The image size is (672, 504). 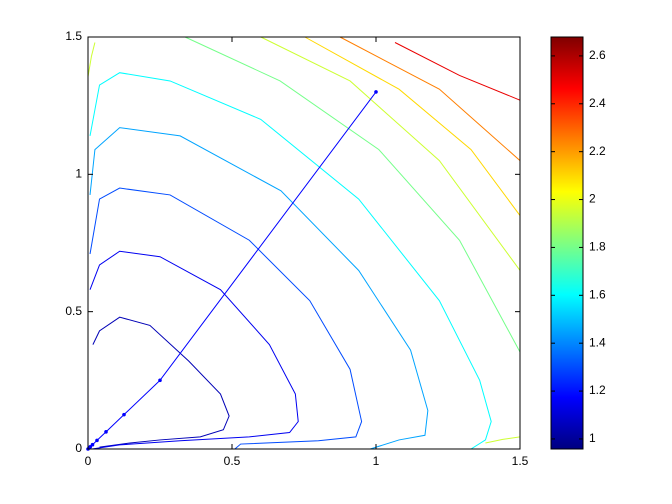 I want to click on y-tick-label: 0, so click(x=78, y=448).